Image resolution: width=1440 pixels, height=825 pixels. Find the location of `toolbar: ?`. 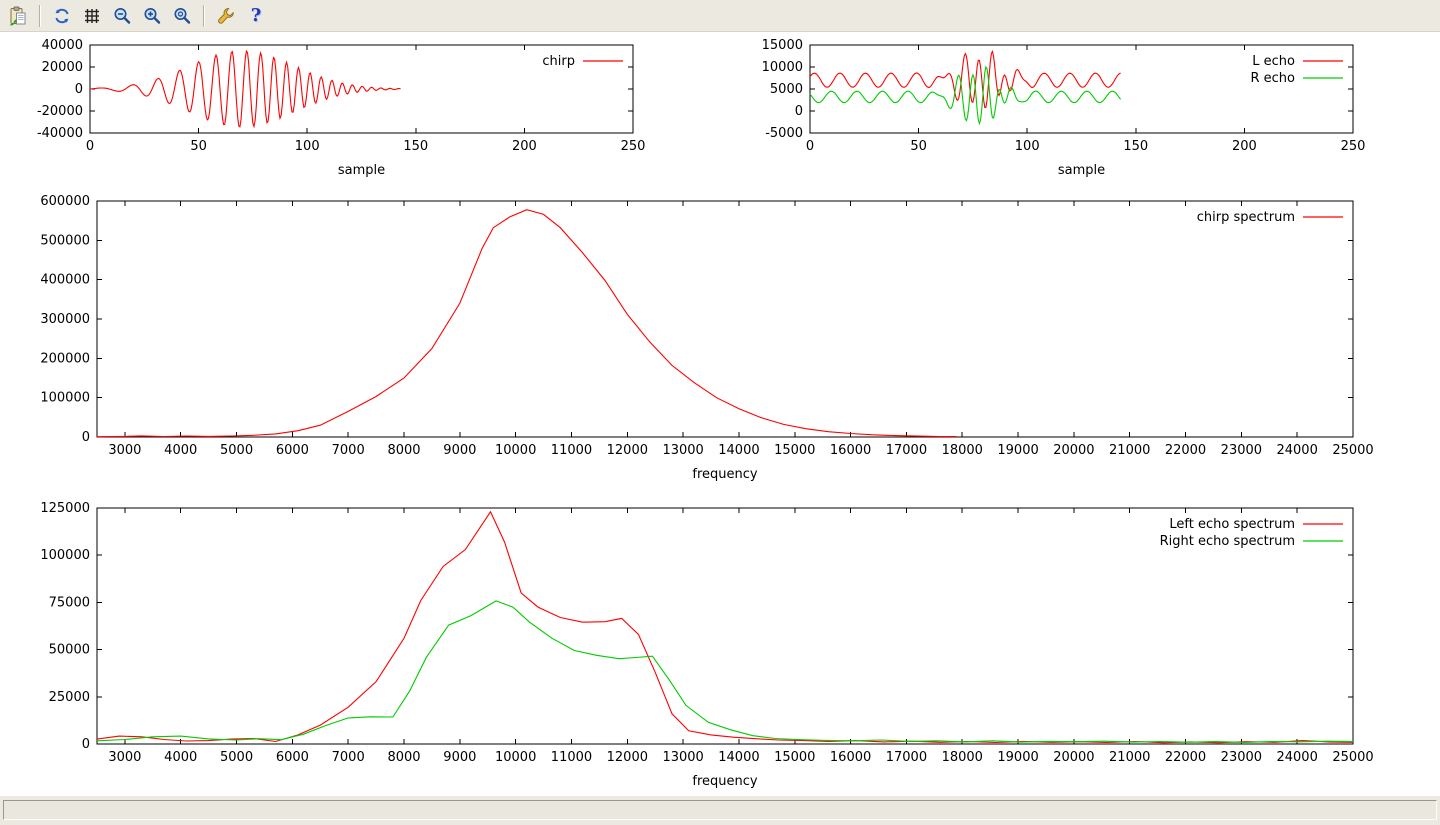

toolbar: ? is located at coordinates (720, 16).